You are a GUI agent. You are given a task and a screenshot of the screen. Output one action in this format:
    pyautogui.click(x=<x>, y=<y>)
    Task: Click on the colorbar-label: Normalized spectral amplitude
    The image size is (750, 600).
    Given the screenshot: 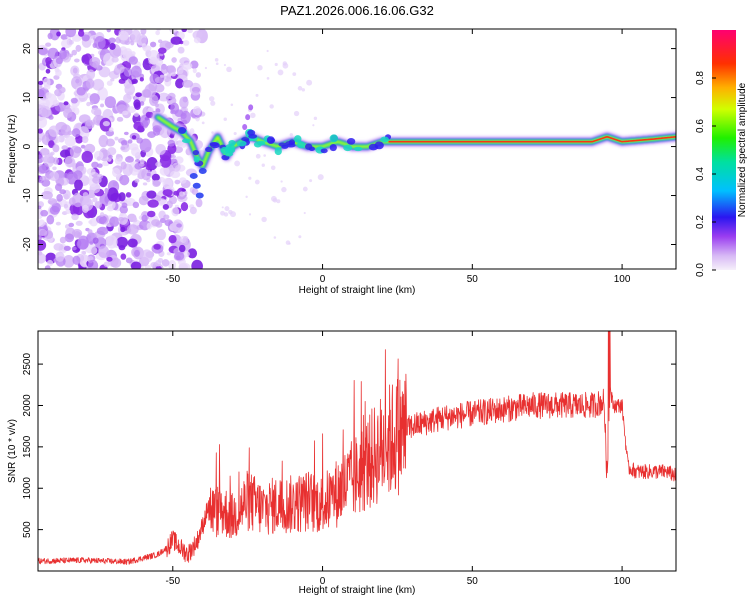 What is the action you would take?
    pyautogui.click(x=742, y=149)
    